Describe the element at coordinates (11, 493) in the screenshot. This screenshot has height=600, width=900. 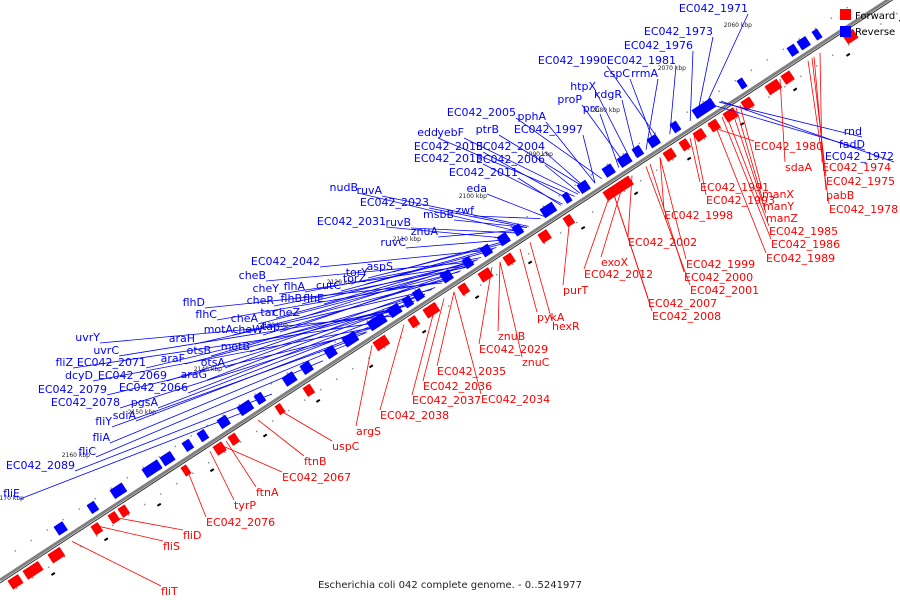
I see `reverse-gene-label: fliE` at that location.